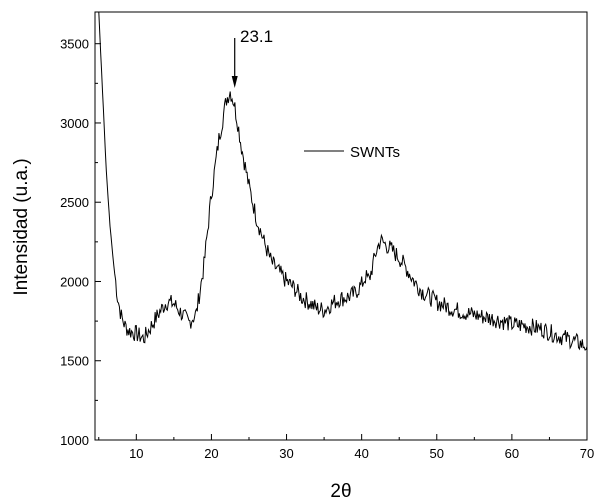  I want to click on x-tick-label: 10, so click(136, 453).